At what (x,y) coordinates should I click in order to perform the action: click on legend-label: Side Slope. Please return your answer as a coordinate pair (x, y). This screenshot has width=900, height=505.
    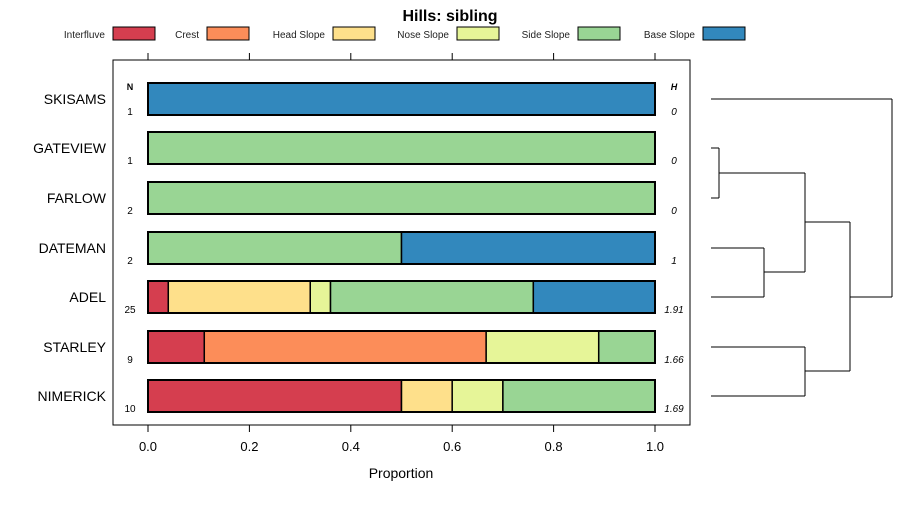
    Looking at the image, I should click on (546, 35).